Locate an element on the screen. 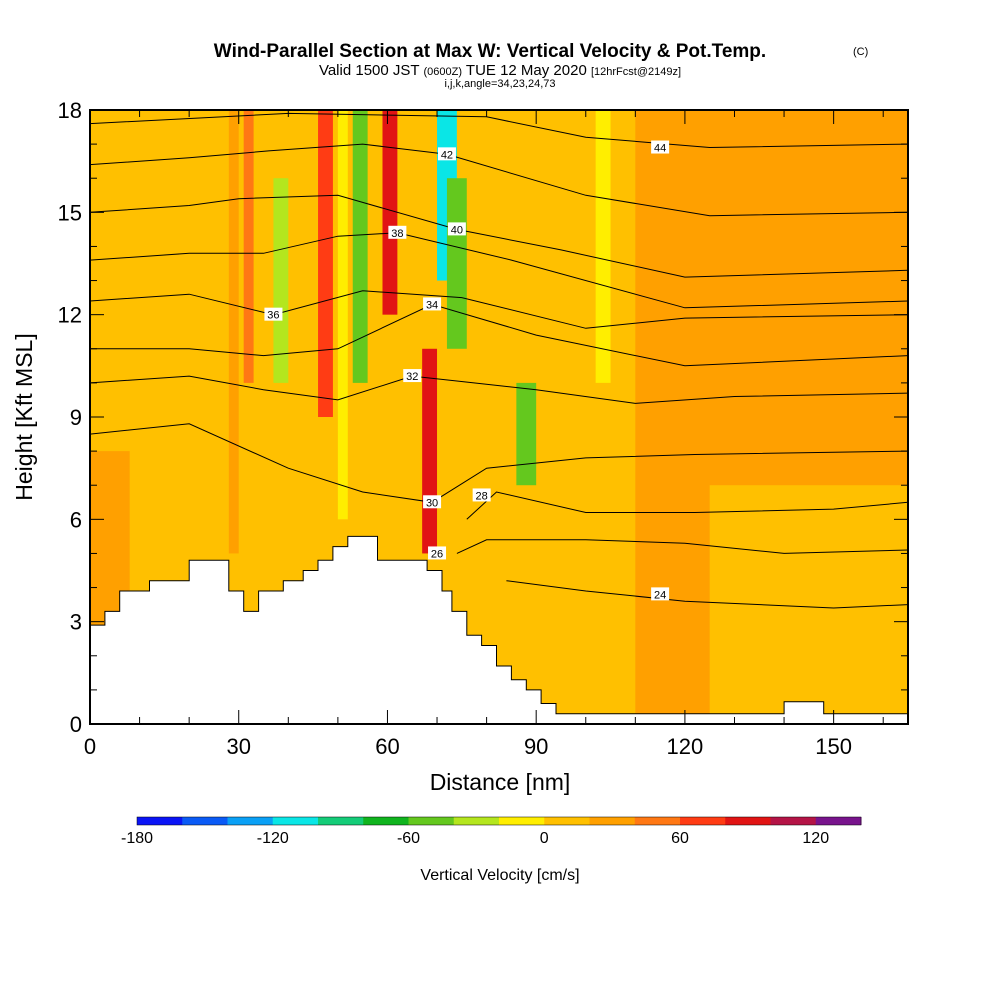 The height and width of the screenshot is (1000, 1000). colorbar-tick-120: 120 is located at coordinates (815, 838).